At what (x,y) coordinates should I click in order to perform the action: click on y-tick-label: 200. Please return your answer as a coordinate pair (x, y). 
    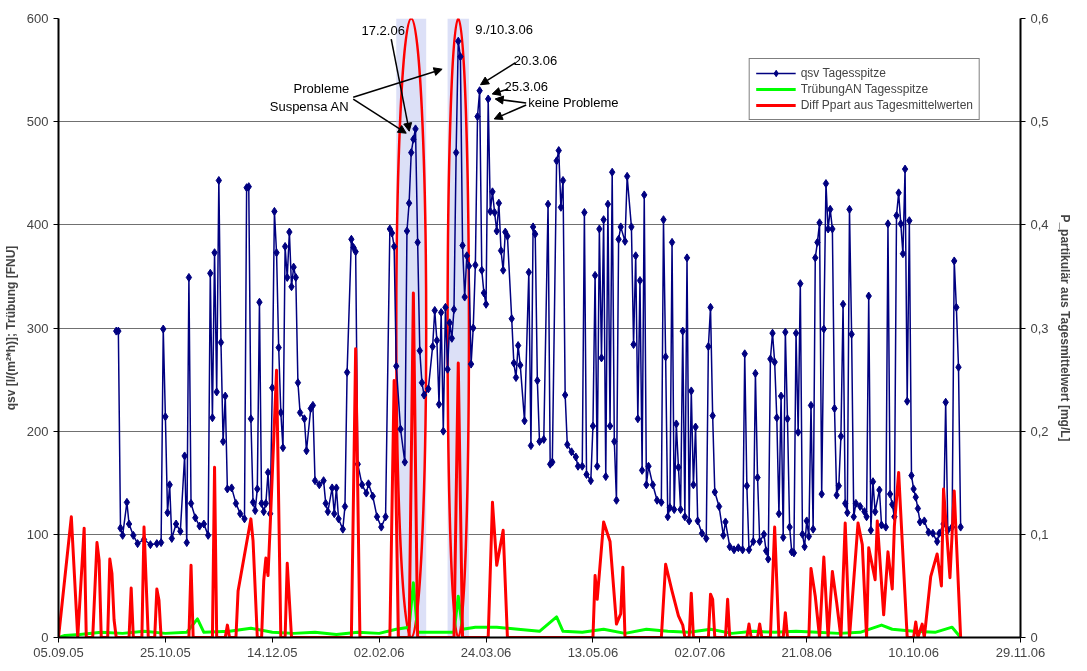
    Looking at the image, I should click on (37, 431).